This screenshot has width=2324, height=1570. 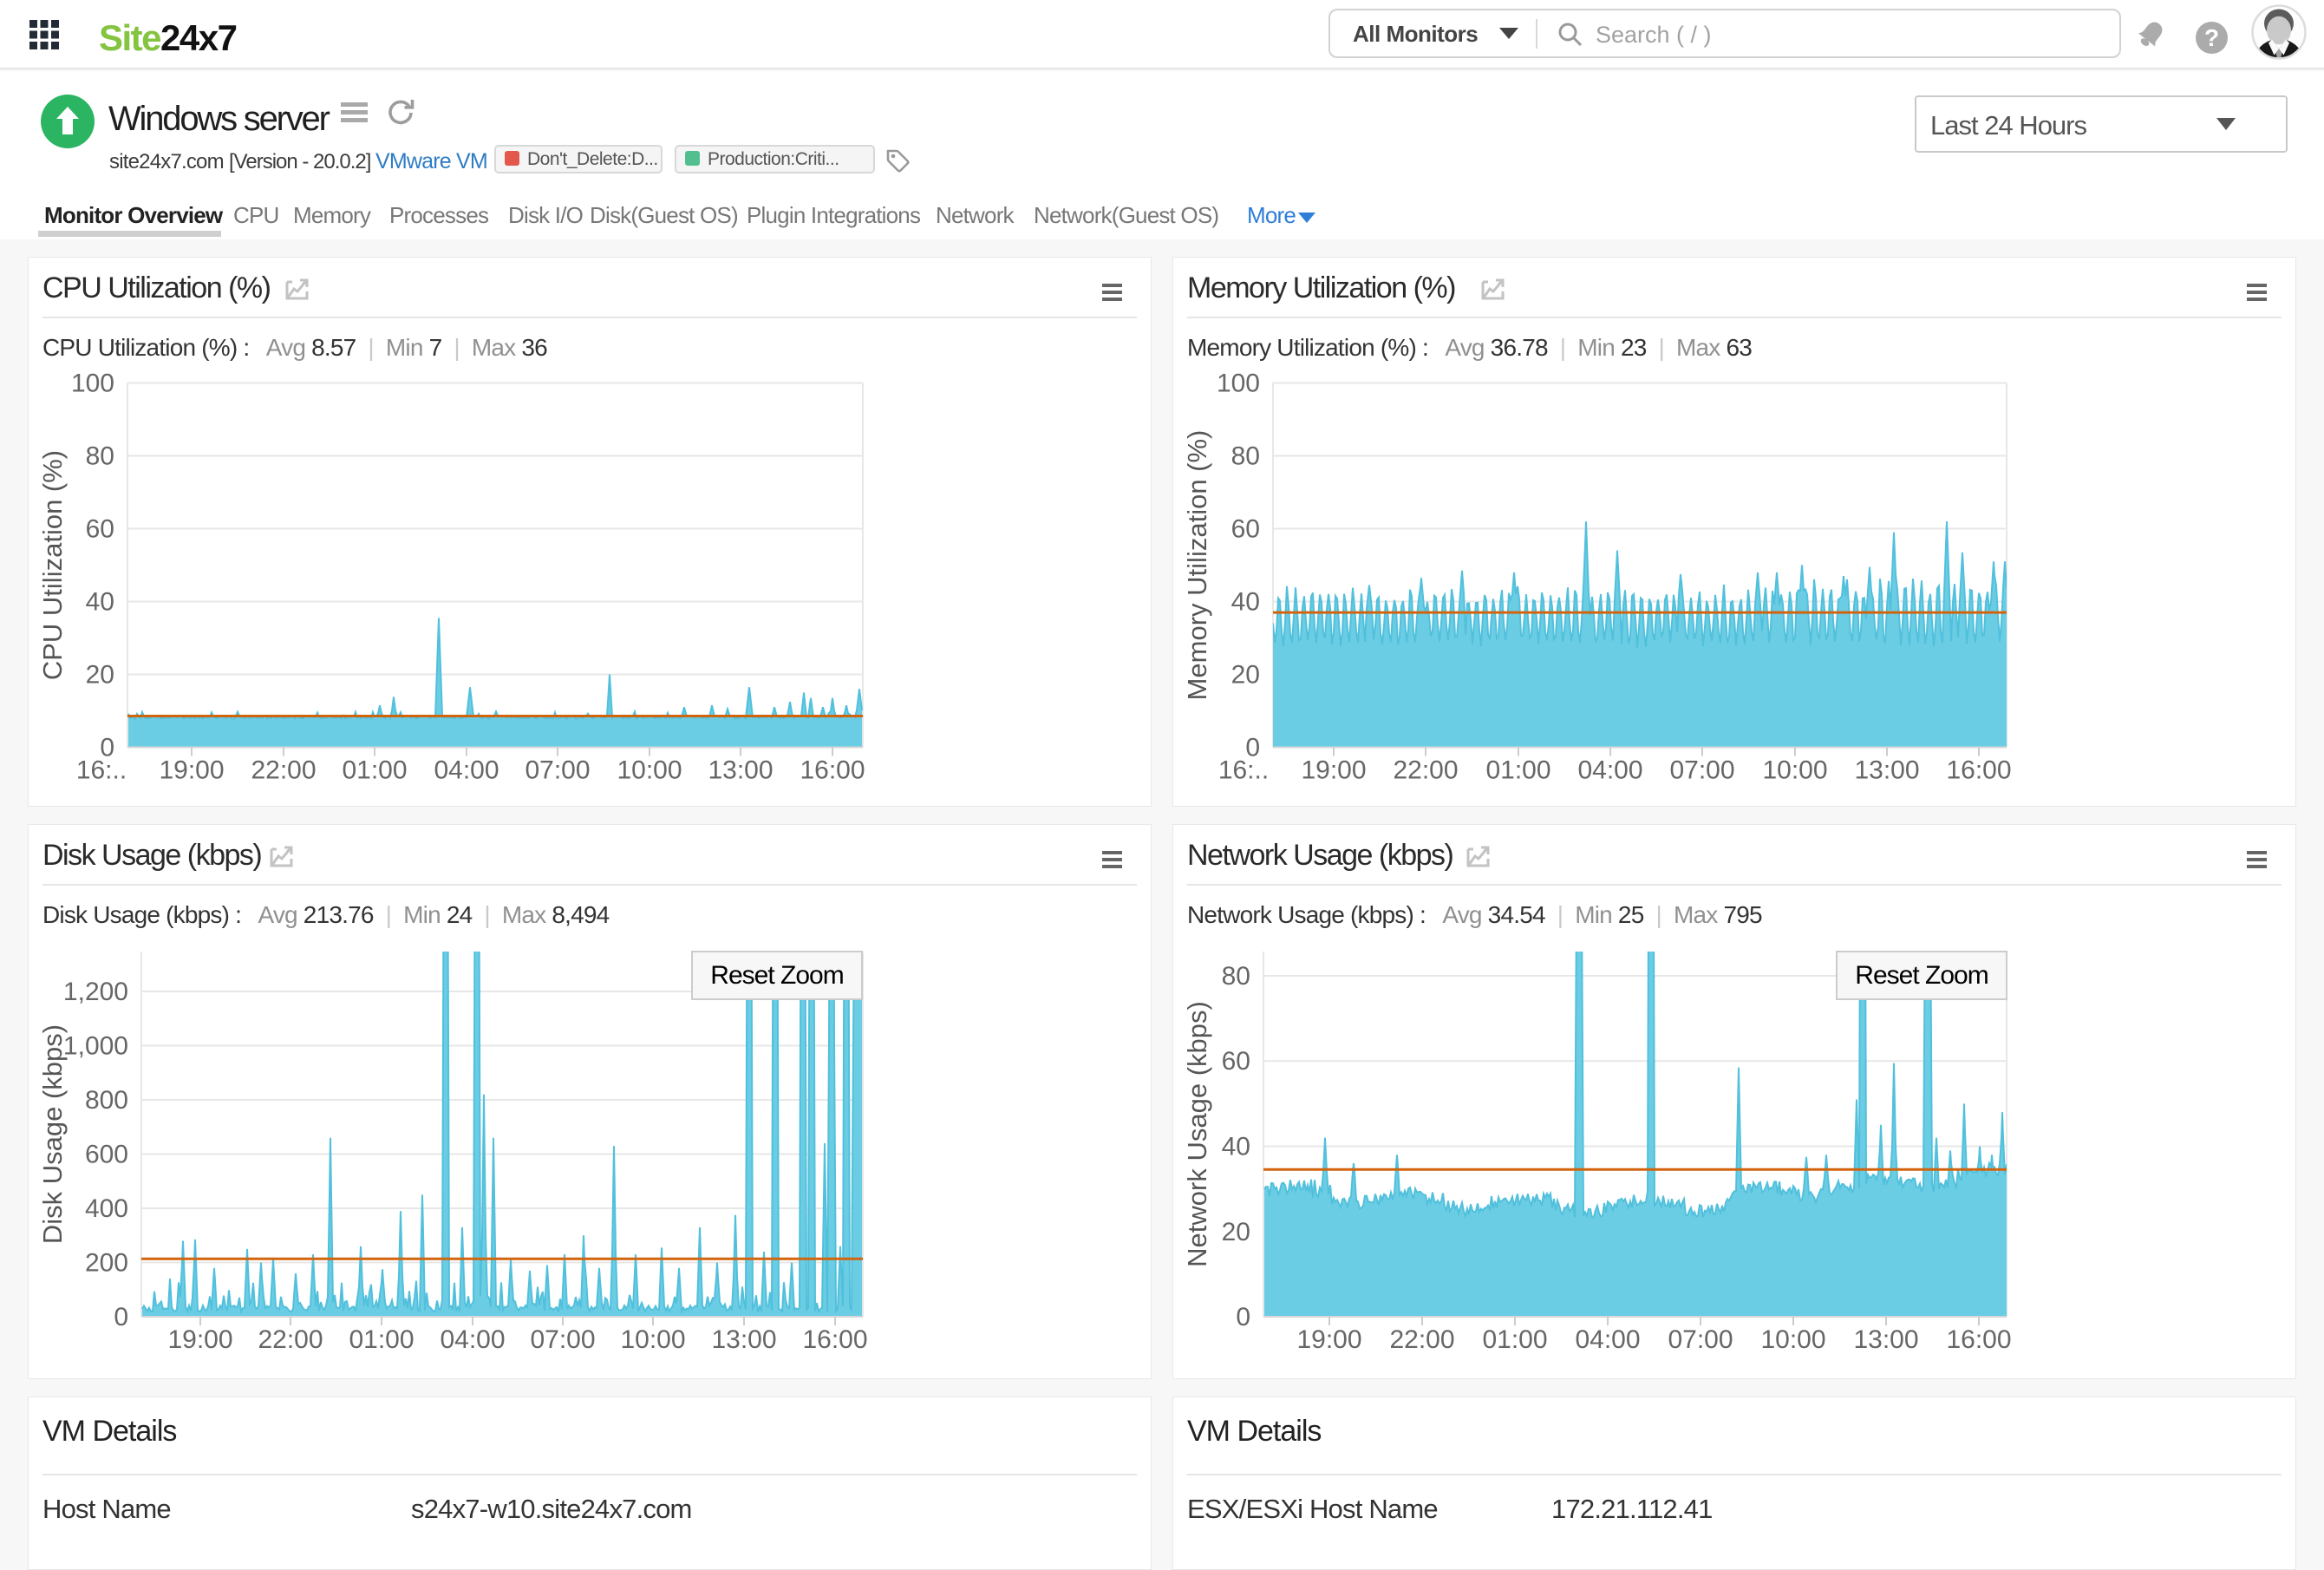 What do you see at coordinates (107, 1208) in the screenshot?
I see `svg-text: 400` at bounding box center [107, 1208].